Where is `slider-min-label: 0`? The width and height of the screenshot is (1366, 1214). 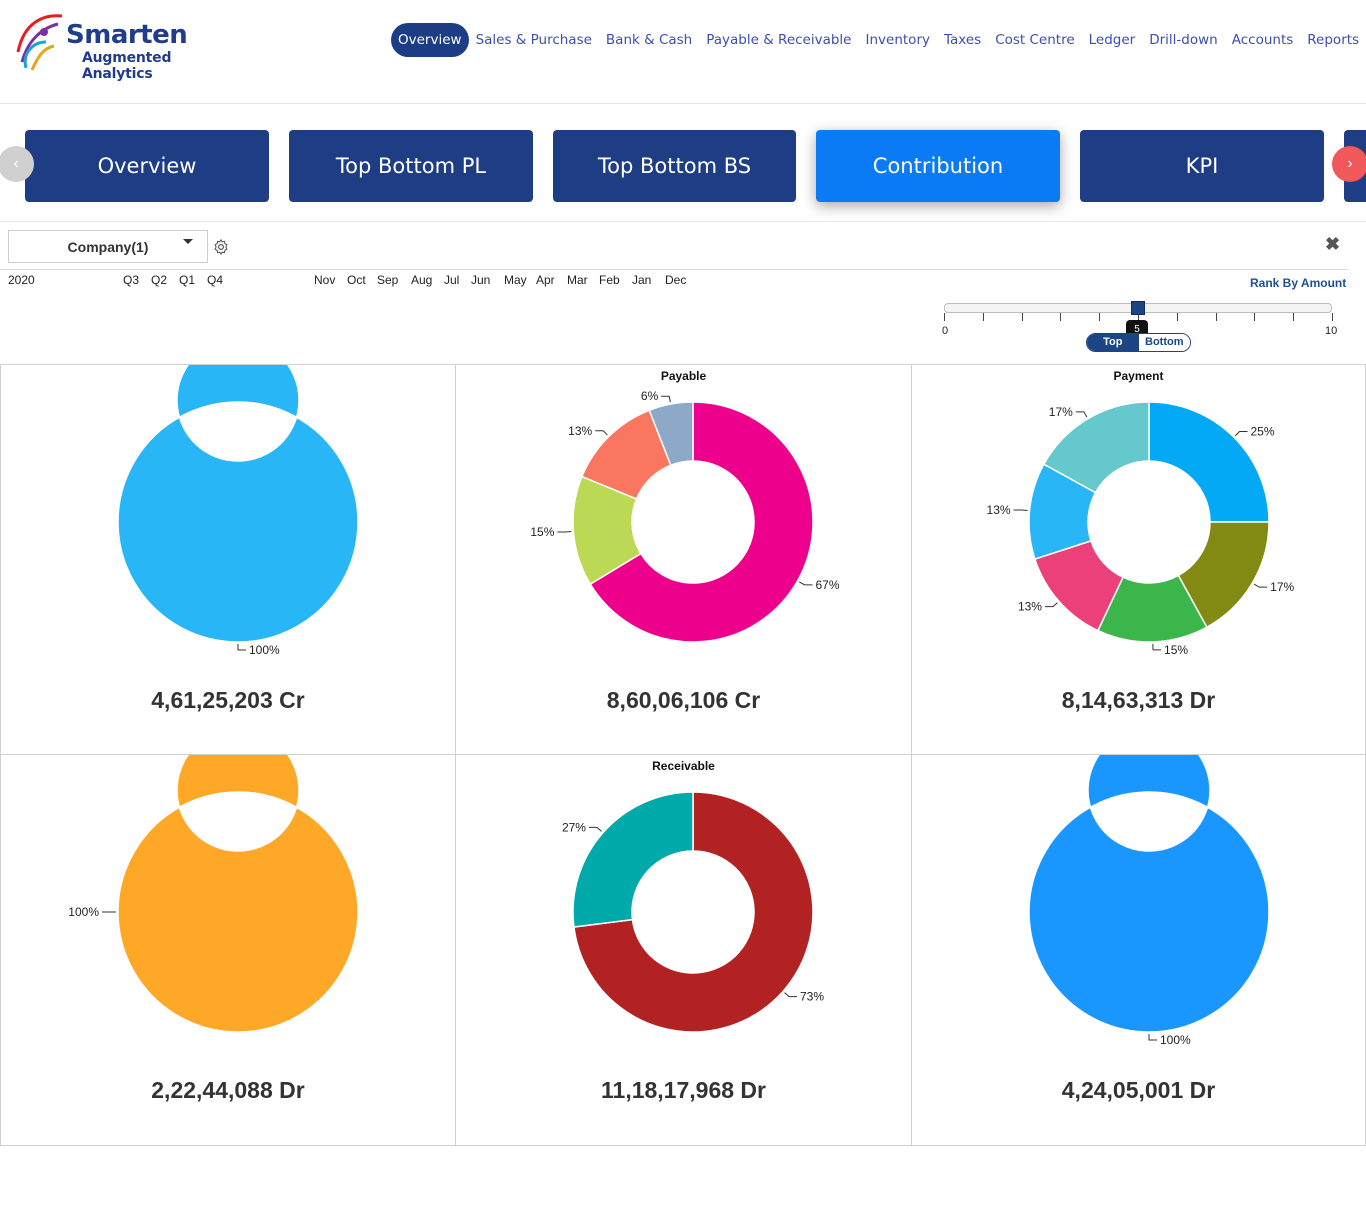 slider-min-label: 0 is located at coordinates (945, 331).